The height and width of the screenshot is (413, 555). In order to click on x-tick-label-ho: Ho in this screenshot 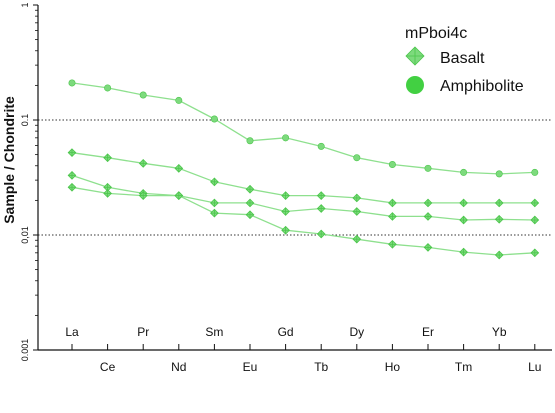, I will do `click(393, 367)`.